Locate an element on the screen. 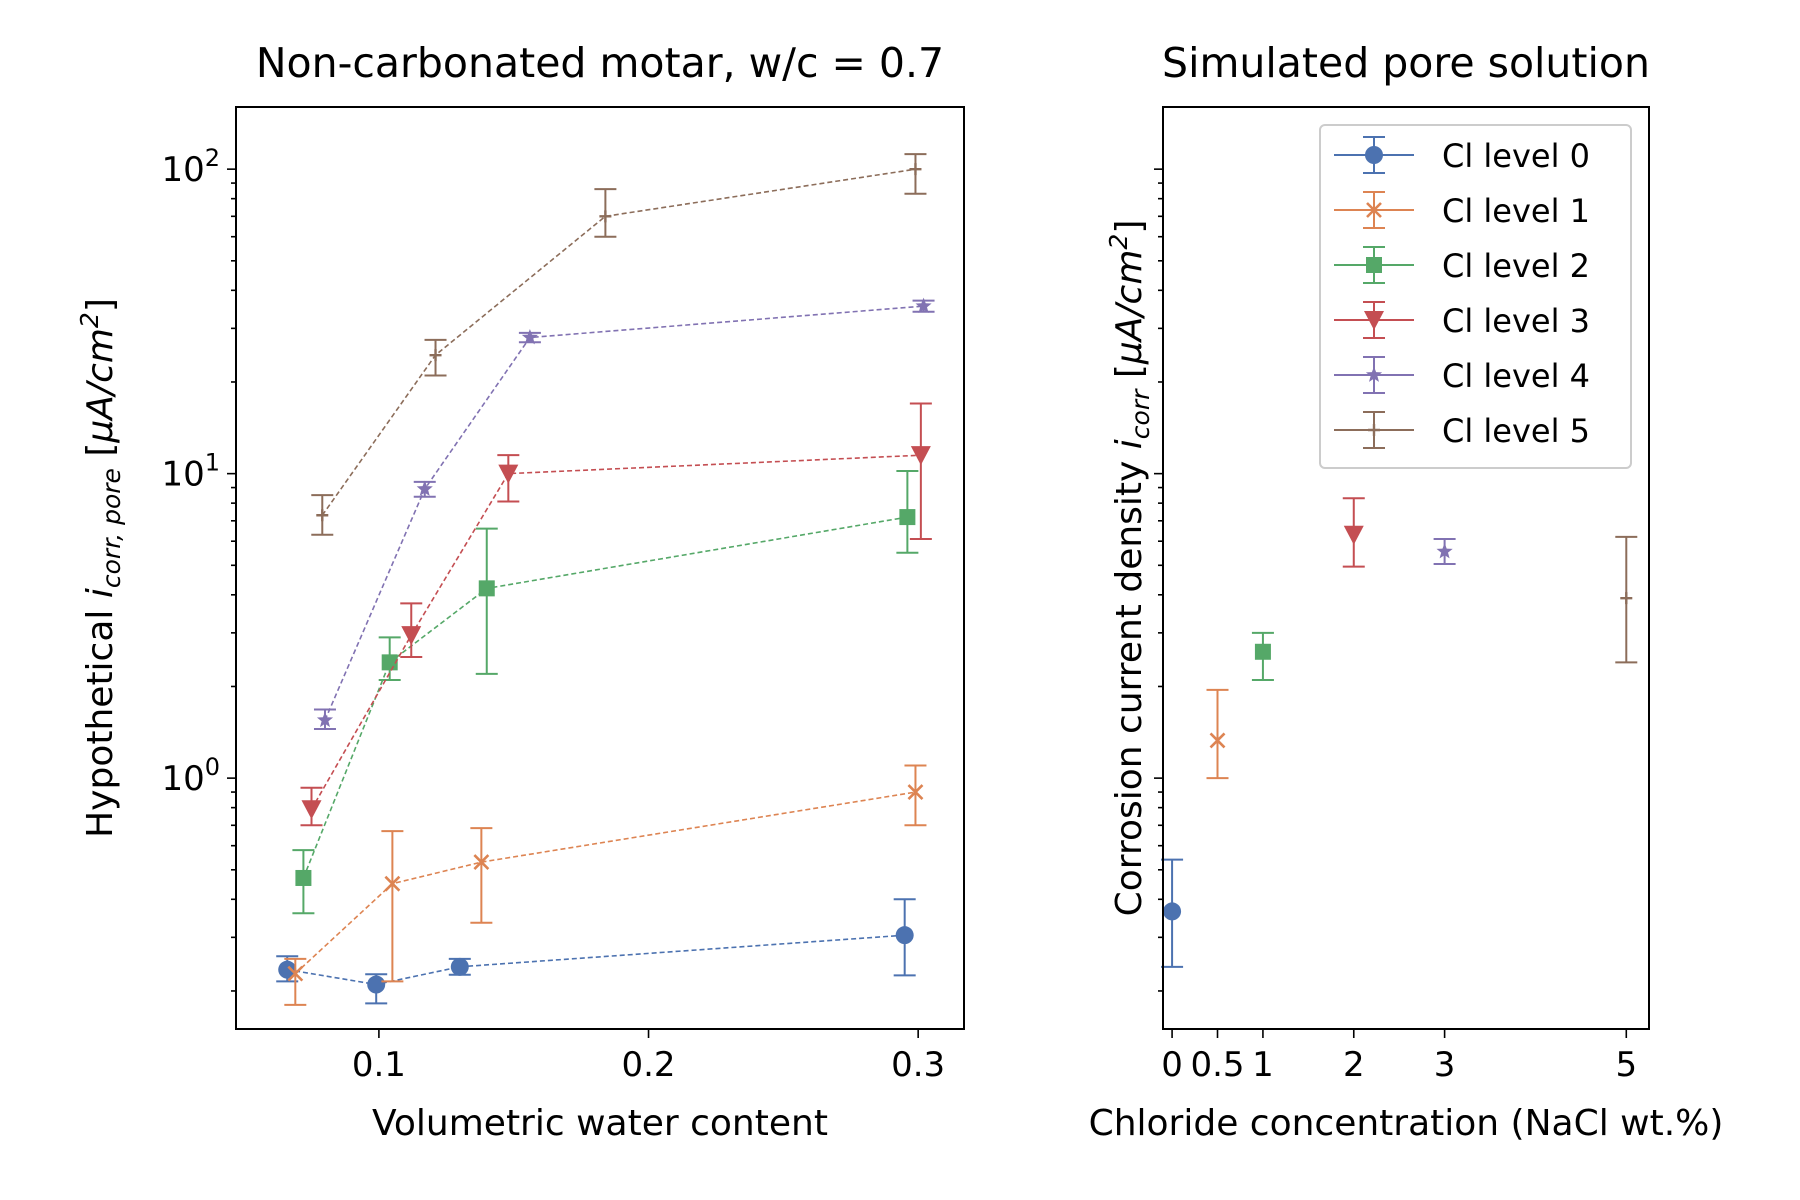  y-axis-ticks is located at coordinates (1158, 580).